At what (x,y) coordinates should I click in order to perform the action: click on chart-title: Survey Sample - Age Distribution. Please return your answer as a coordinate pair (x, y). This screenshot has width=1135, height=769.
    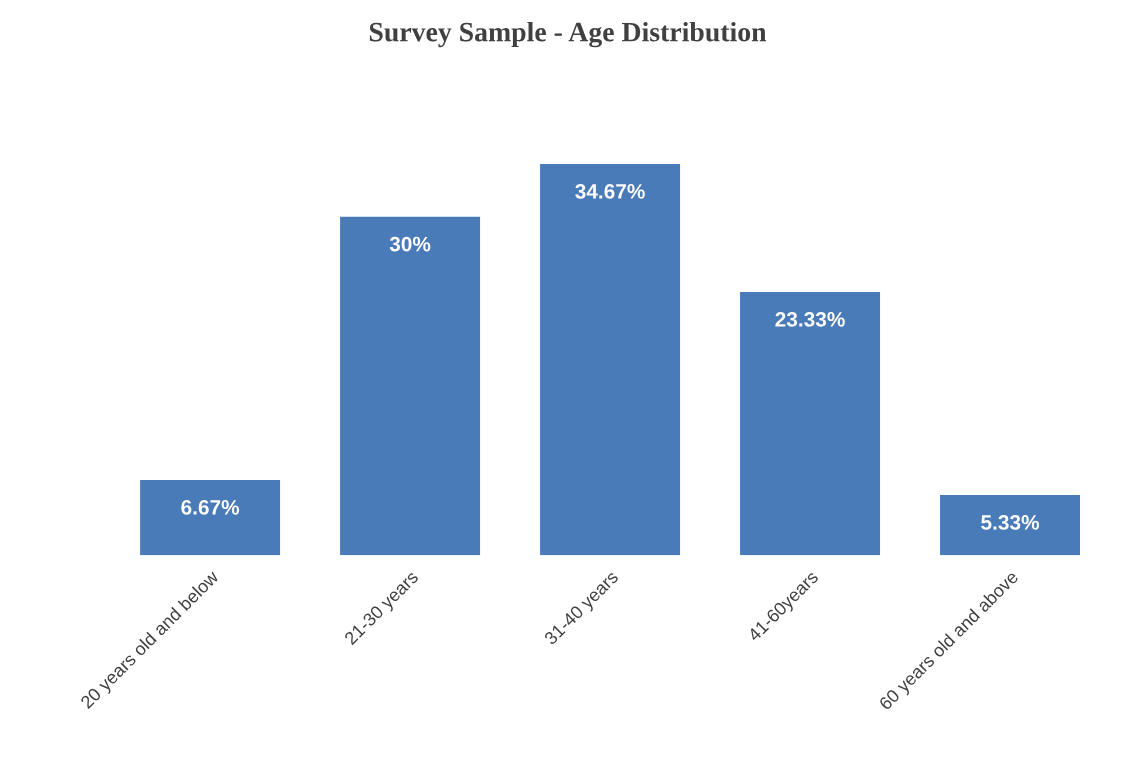
    Looking at the image, I should click on (568, 34).